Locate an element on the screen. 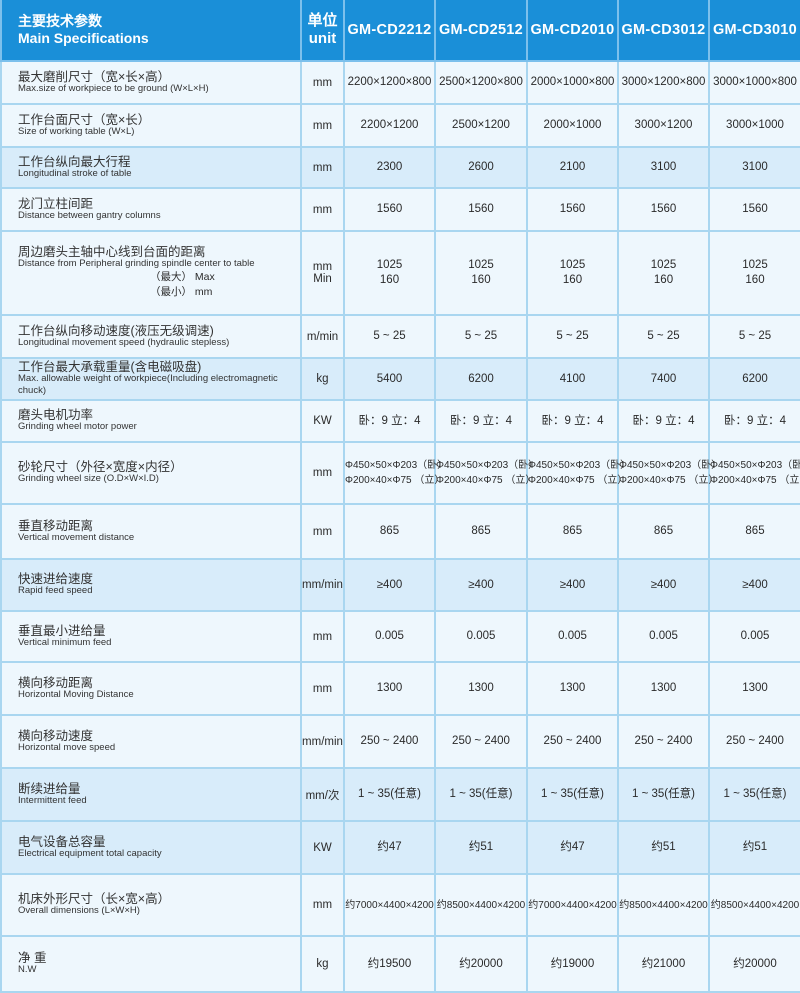 This screenshot has height=993, width=800. label-cn: 工作台纵向移动速度(液压无级调速) is located at coordinates (116, 330).